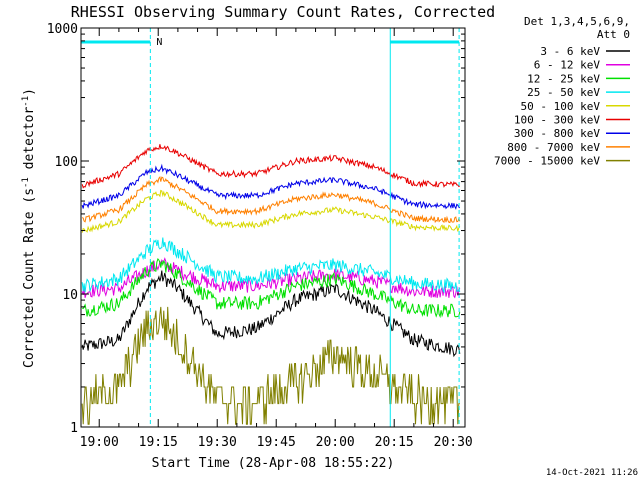 Image resolution: width=640 pixels, height=480 pixels. I want to click on legend-header-detectors: Det 1,3,4,5,6,9,, so click(577, 21).